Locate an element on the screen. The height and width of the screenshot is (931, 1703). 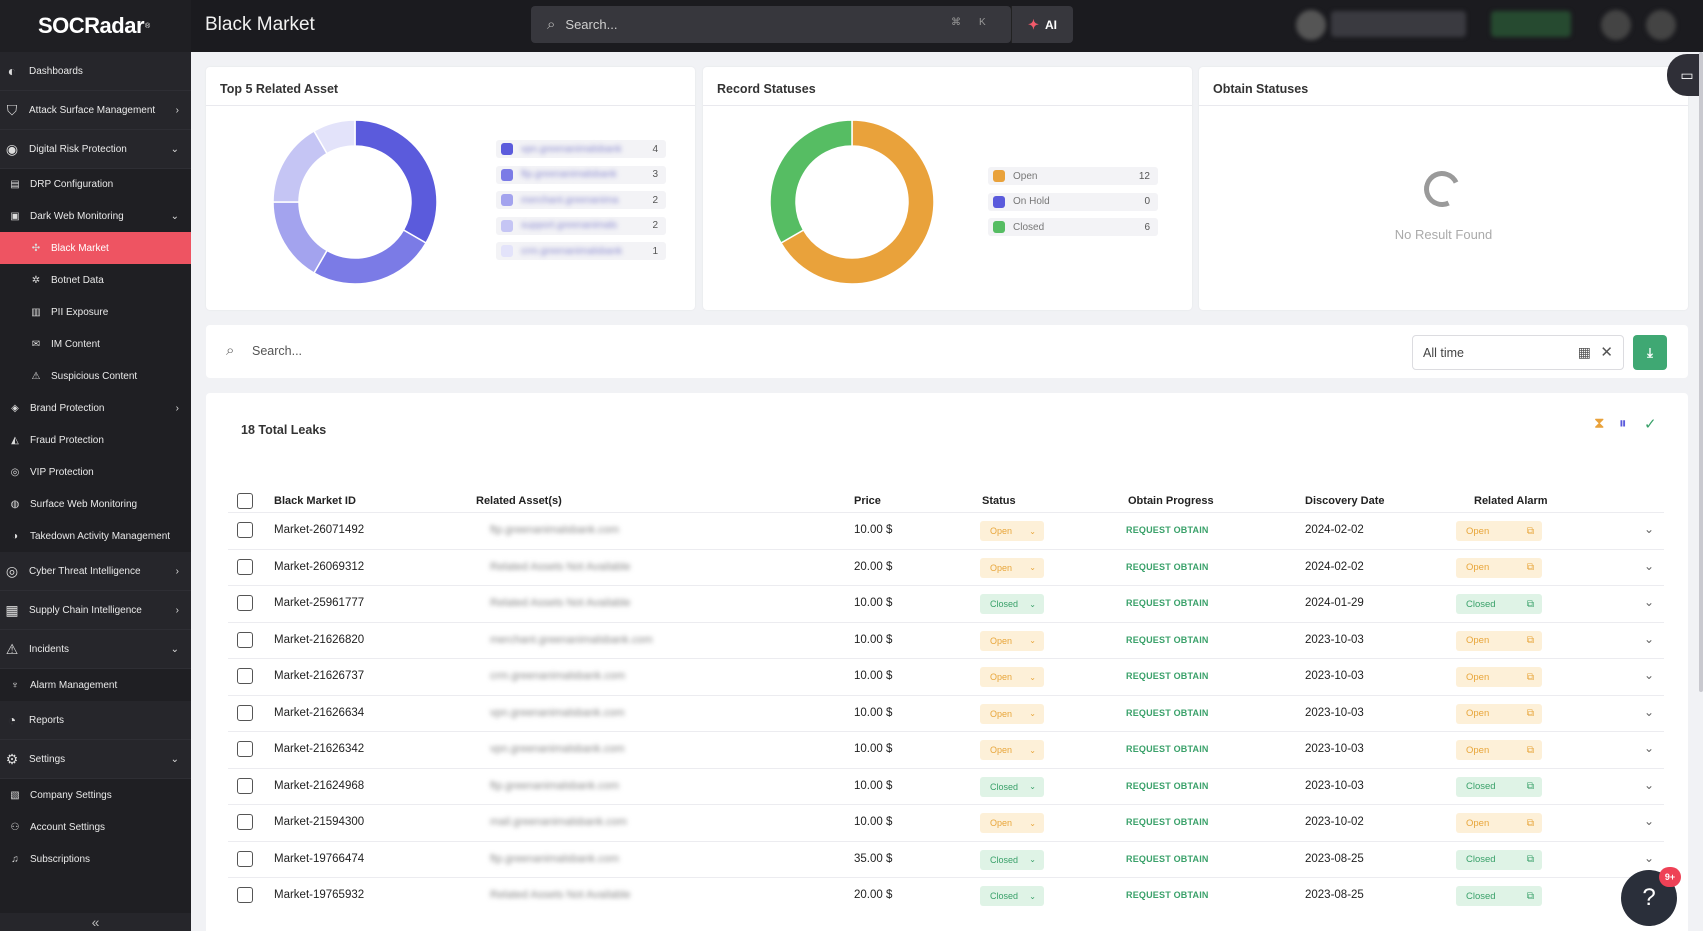
related-asset: Related Assets Not Available is located at coordinates (560, 603).